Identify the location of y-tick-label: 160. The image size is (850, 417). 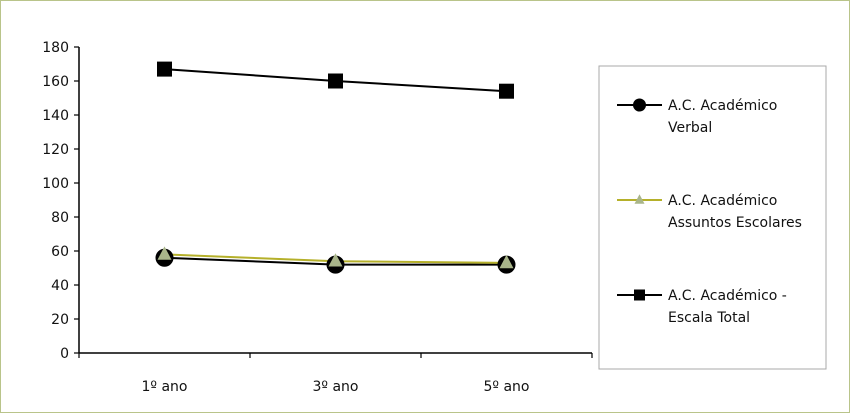
(55, 82).